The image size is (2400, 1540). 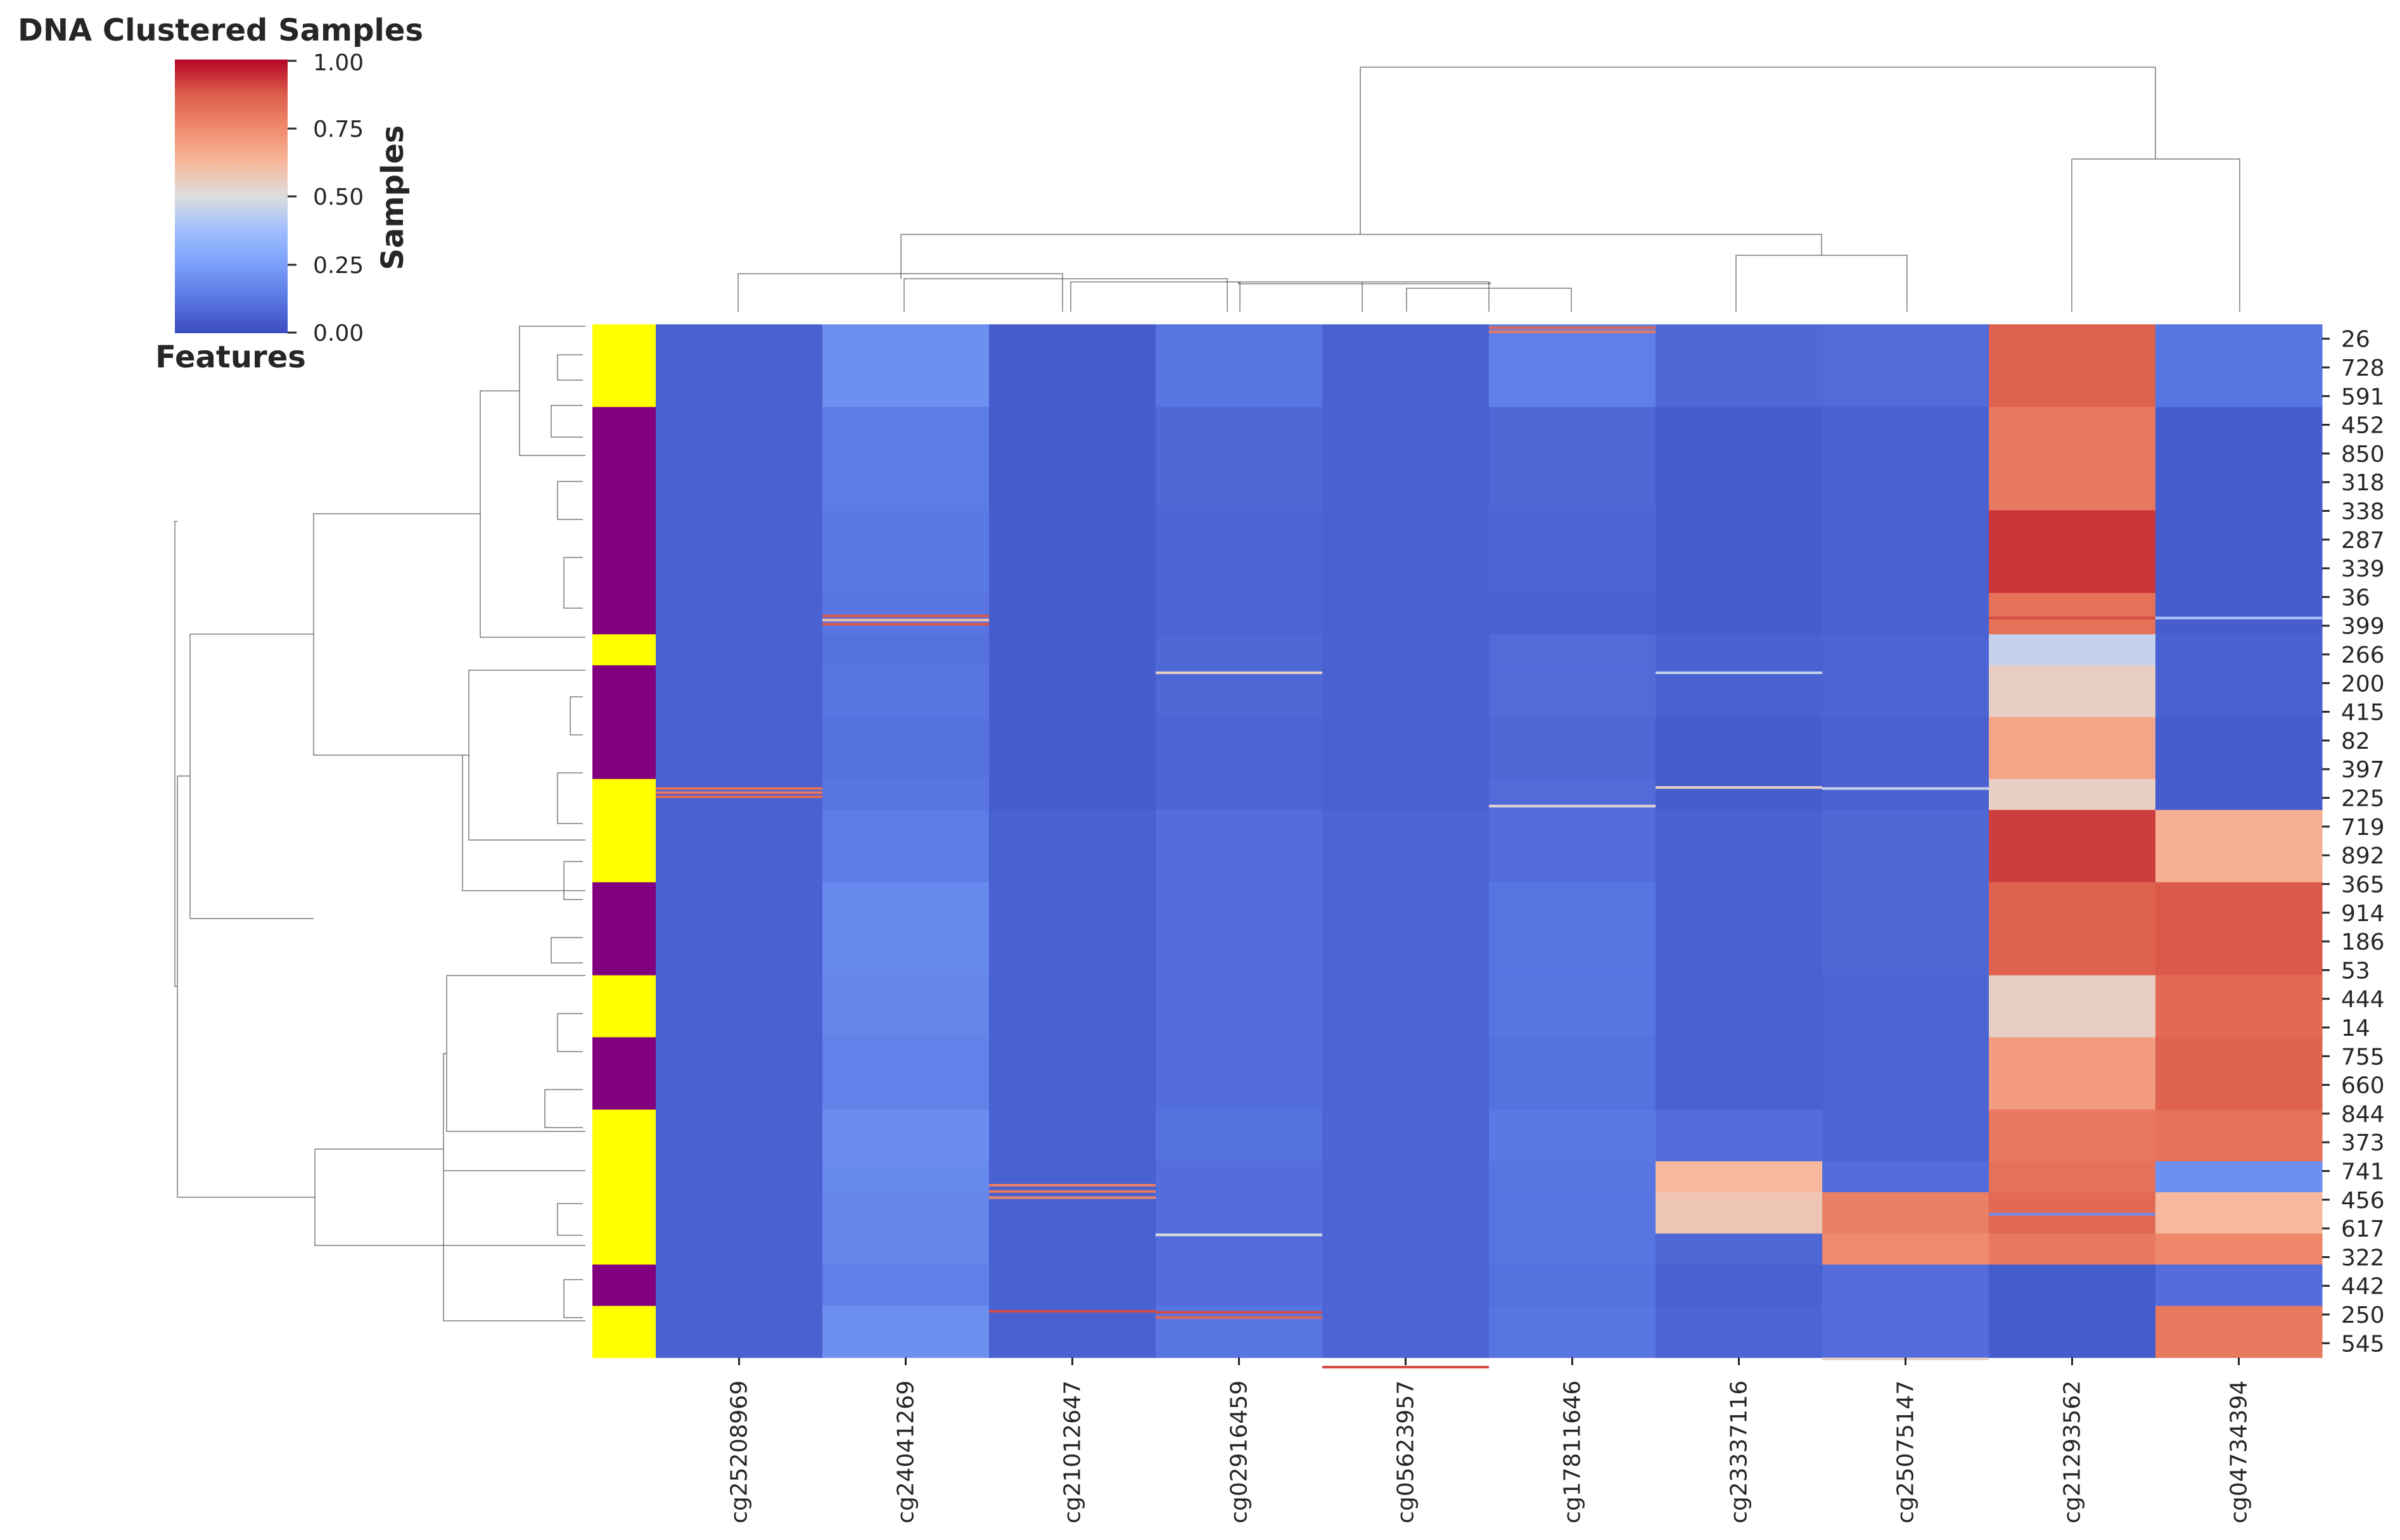 I want to click on row-label-452: 452, so click(x=2363, y=426).